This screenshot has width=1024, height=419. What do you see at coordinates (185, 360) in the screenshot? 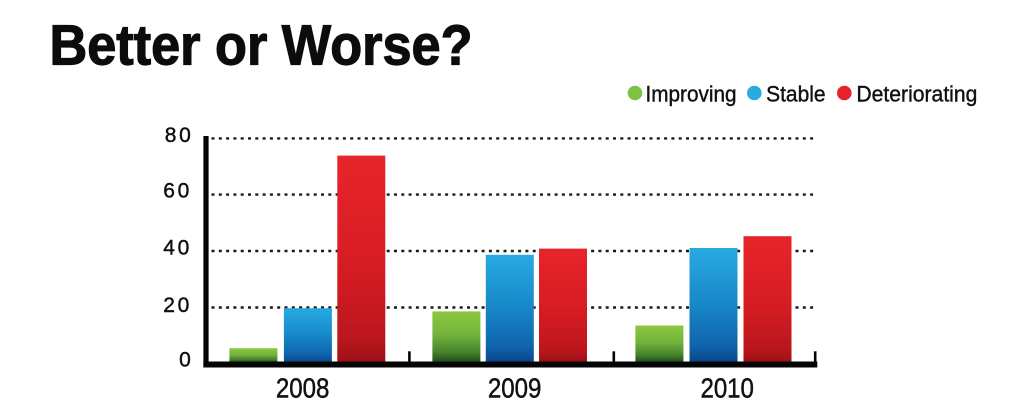
I see `svg-text: 0` at bounding box center [185, 360].